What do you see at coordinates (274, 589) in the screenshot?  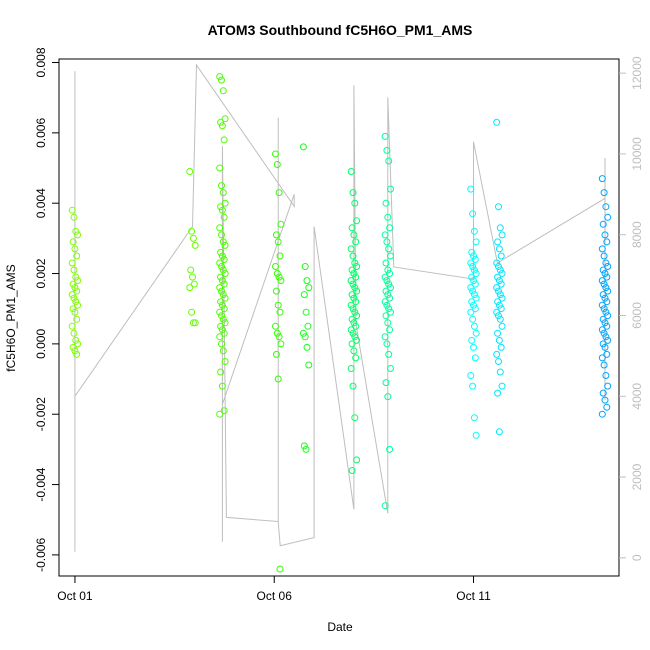 I see `x-axis: Oct 01 Oct 06 Oct 11` at bounding box center [274, 589].